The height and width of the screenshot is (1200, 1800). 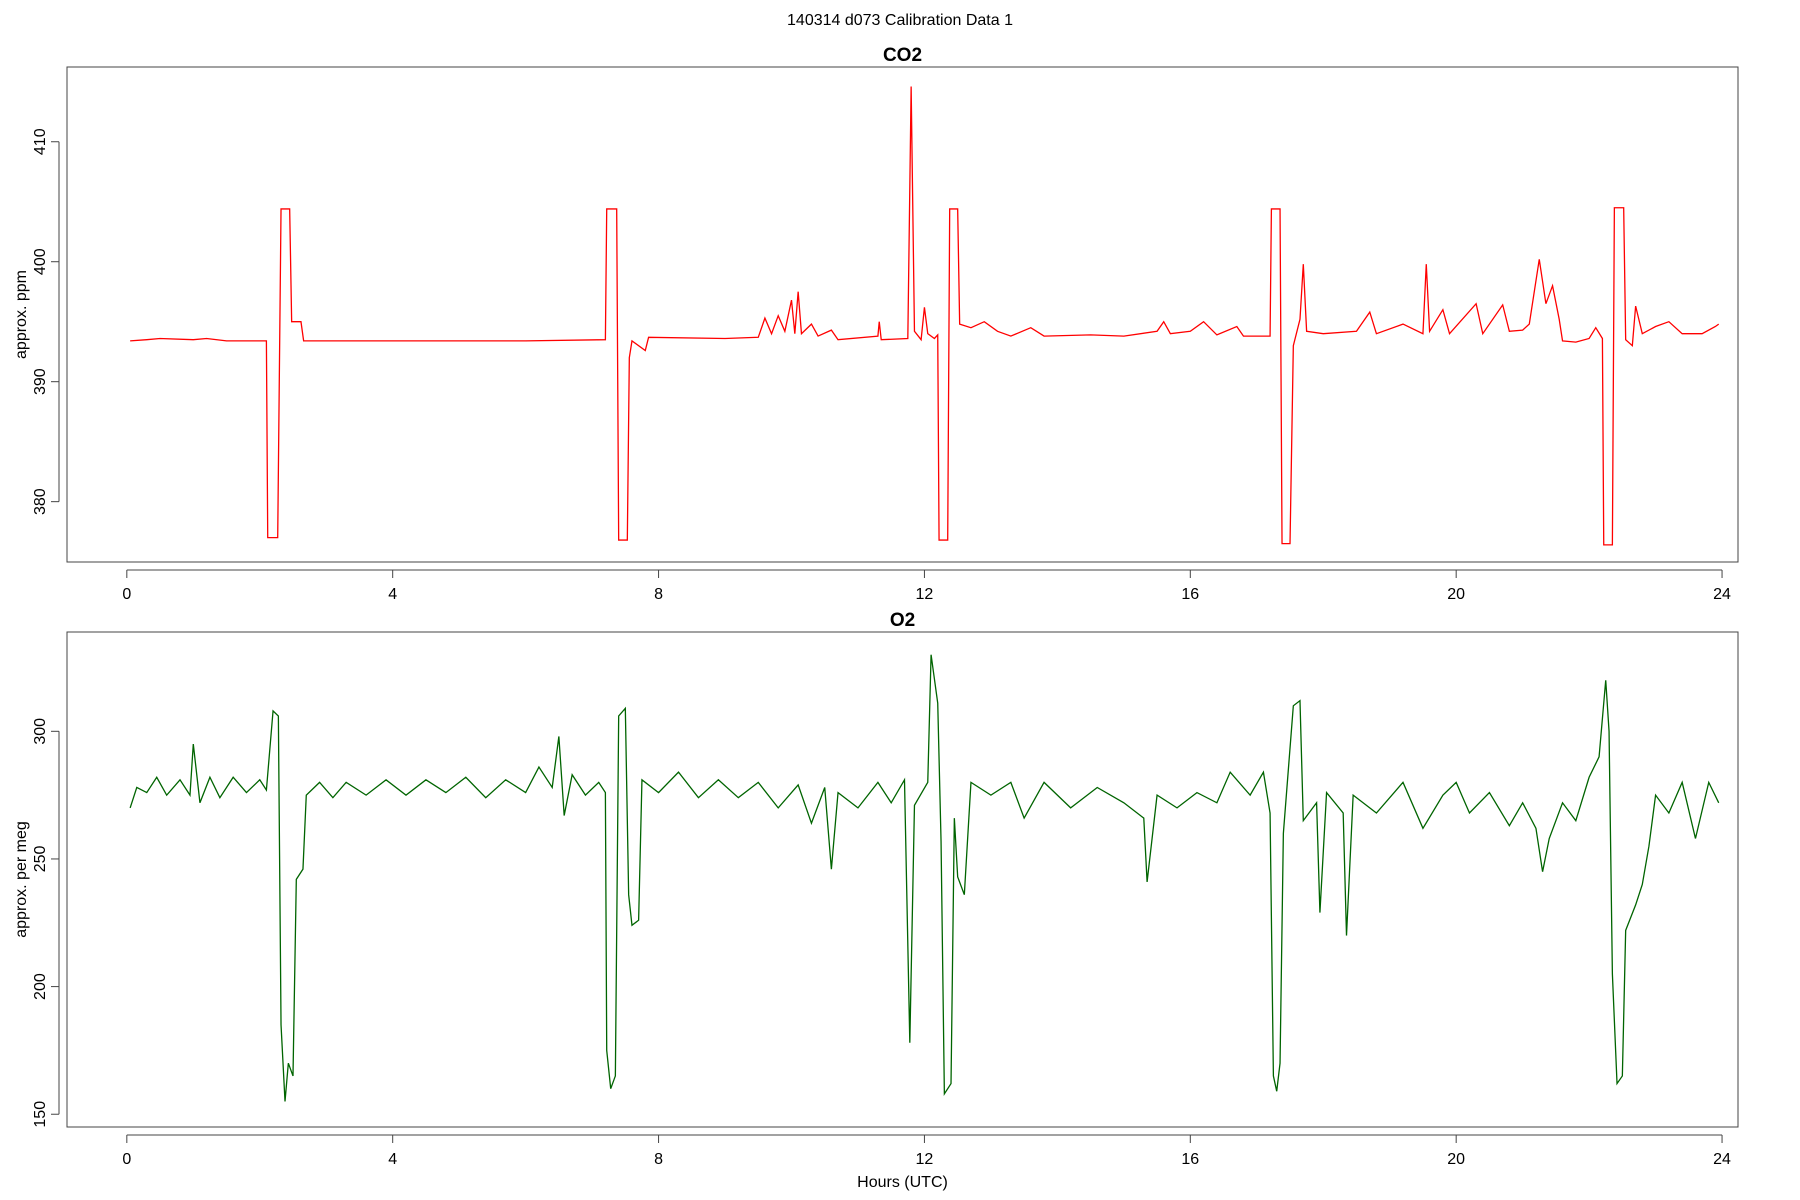 I want to click on x-axis-label: Hours (UTC), so click(x=902, y=1182).